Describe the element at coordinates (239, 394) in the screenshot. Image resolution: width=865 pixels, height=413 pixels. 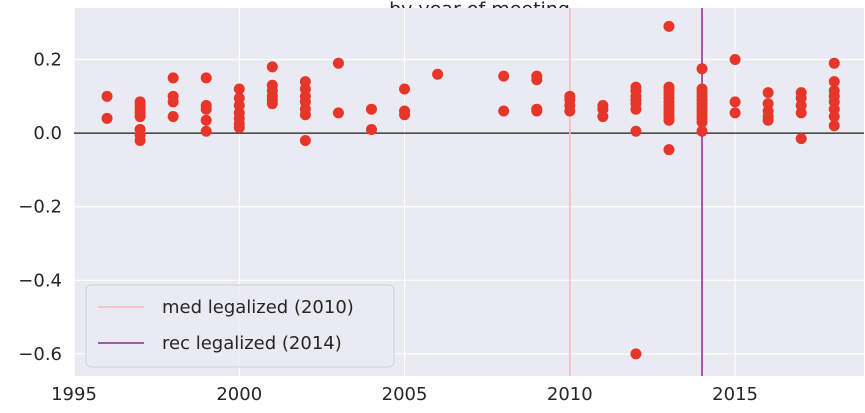
I see `x-tick-label: 2000` at that location.